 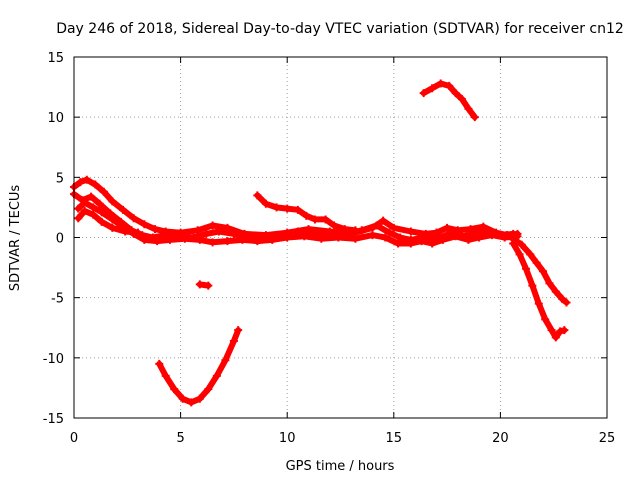 What do you see at coordinates (287, 438) in the screenshot?
I see `x-tick-label: 10` at bounding box center [287, 438].